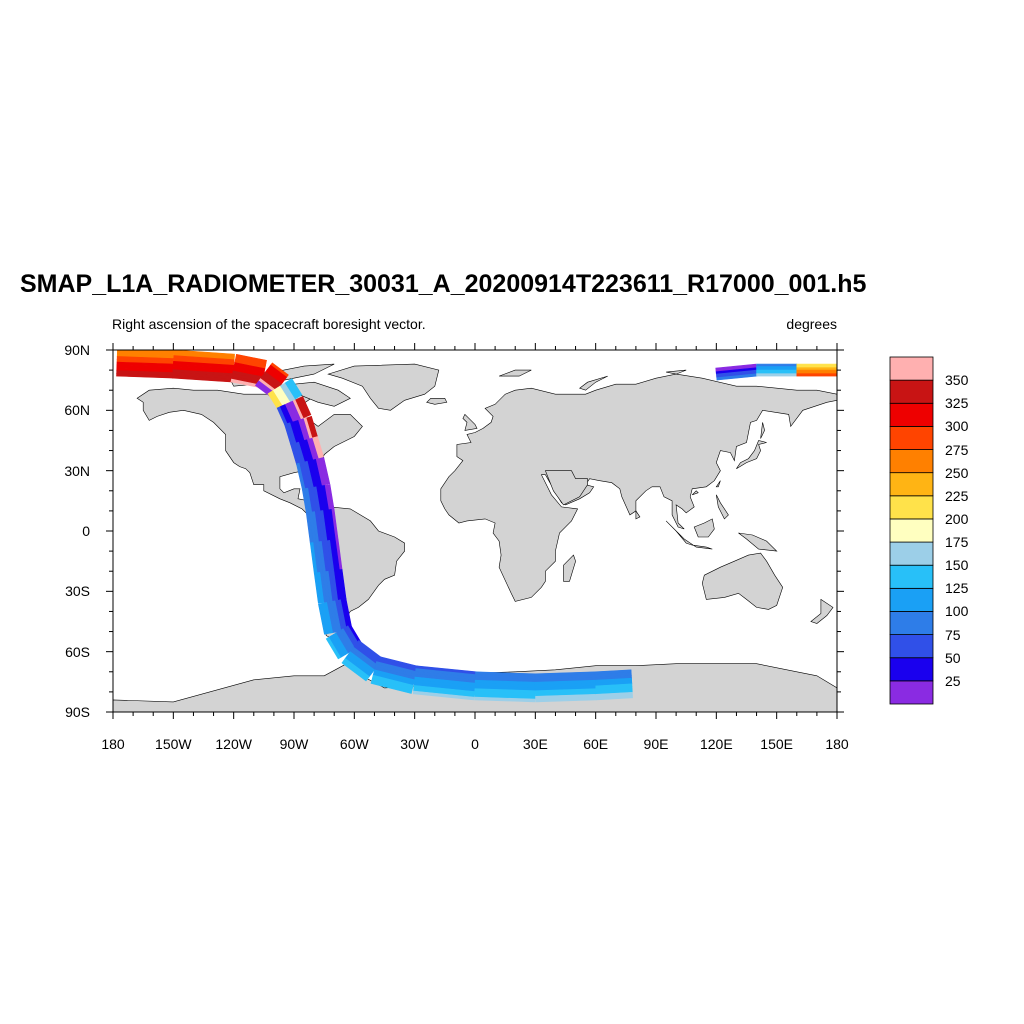 Image resolution: width=1024 pixels, height=1024 pixels. I want to click on colorbar-label: 325, so click(957, 403).